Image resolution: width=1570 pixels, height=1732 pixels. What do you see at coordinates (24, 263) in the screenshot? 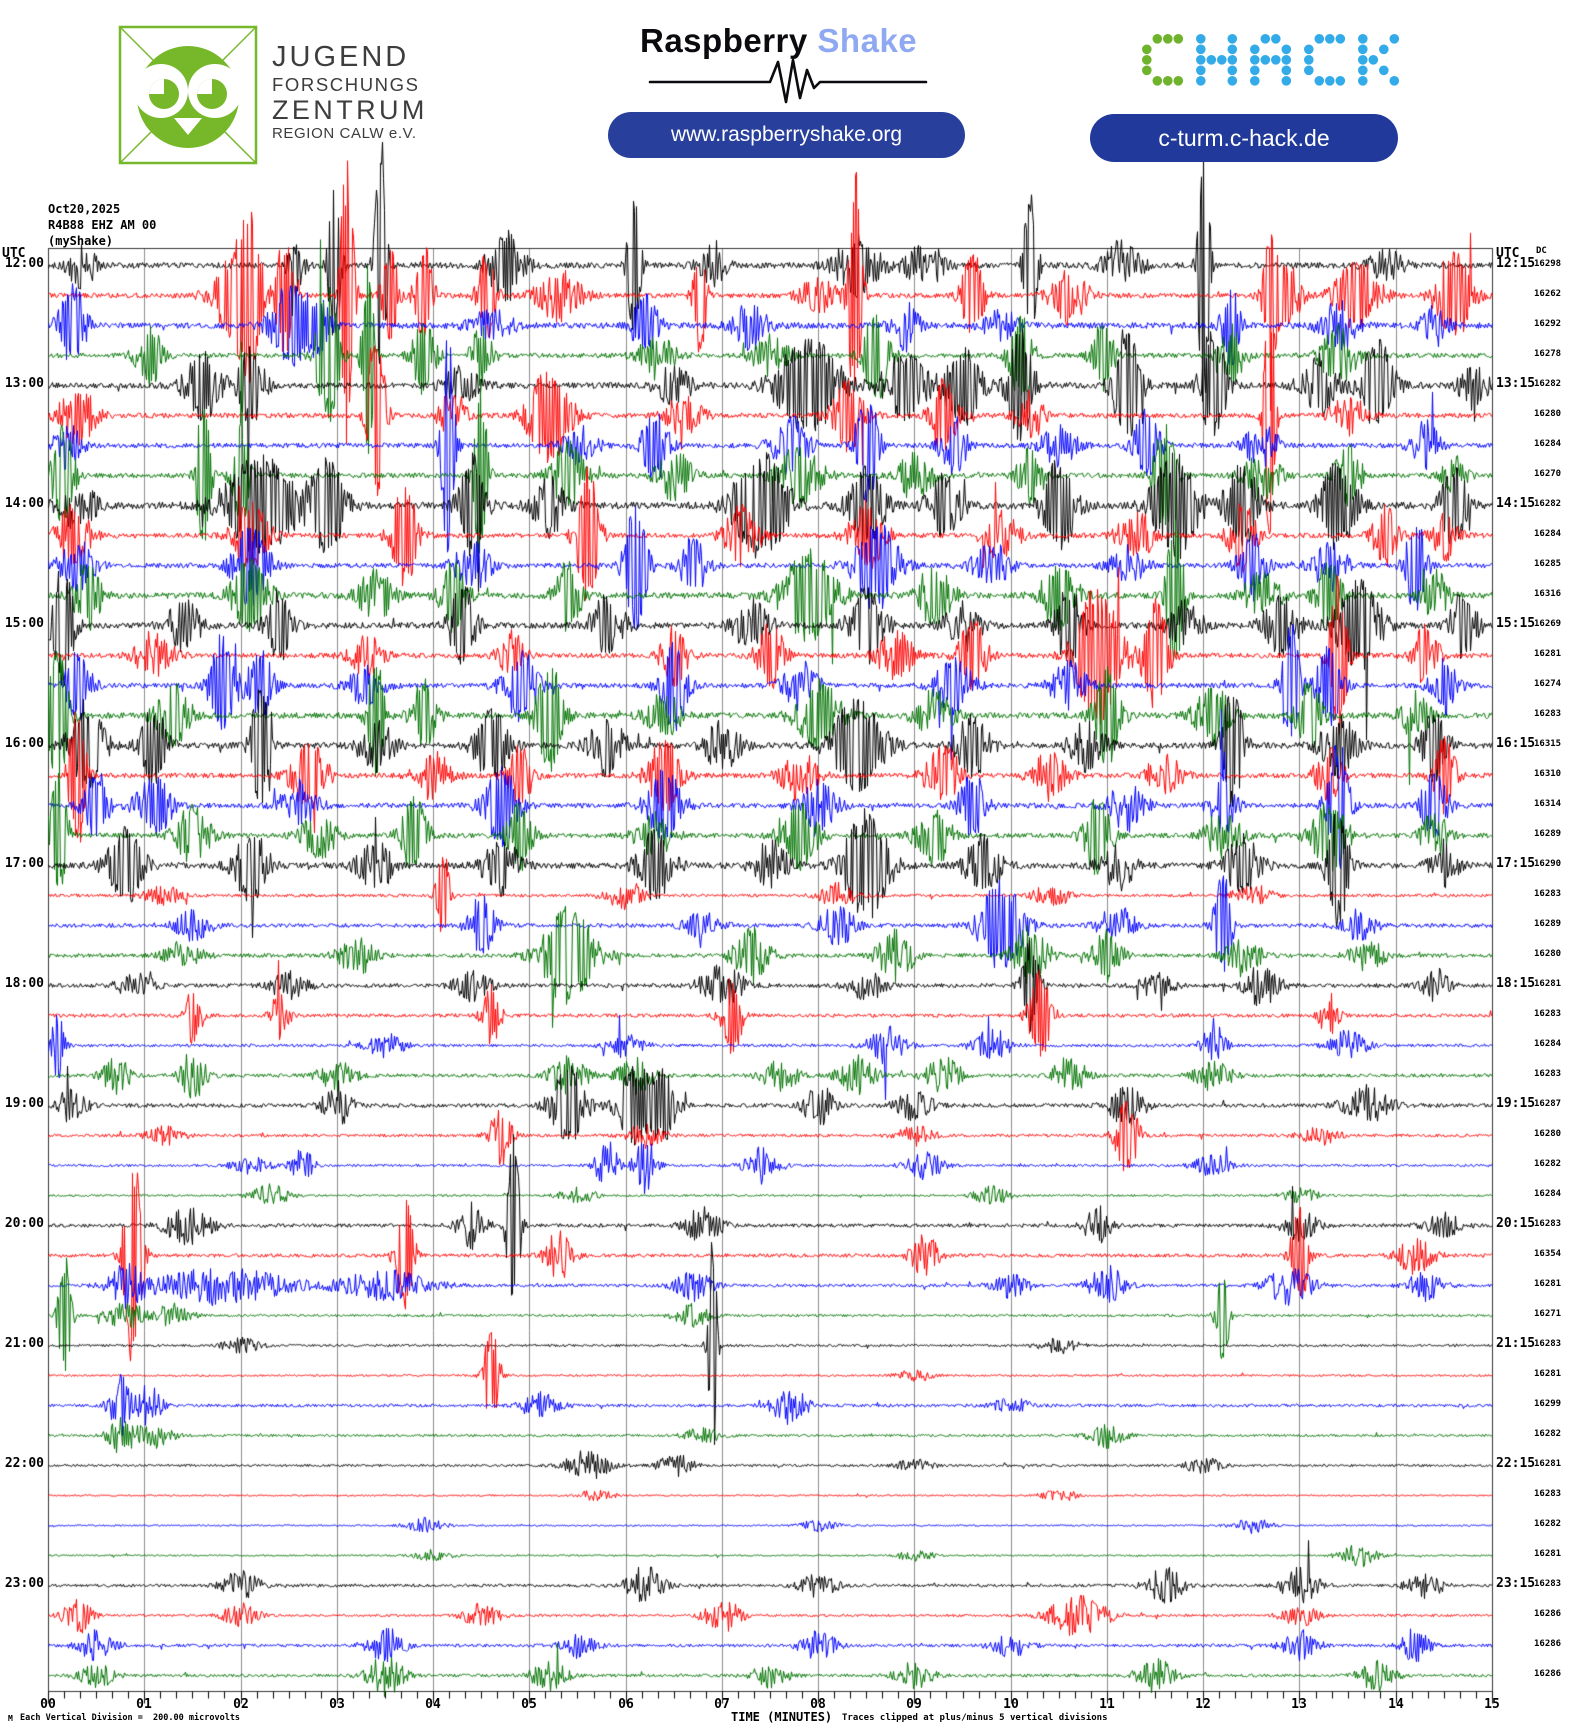
I see `hour-label-left: 12:00` at bounding box center [24, 263].